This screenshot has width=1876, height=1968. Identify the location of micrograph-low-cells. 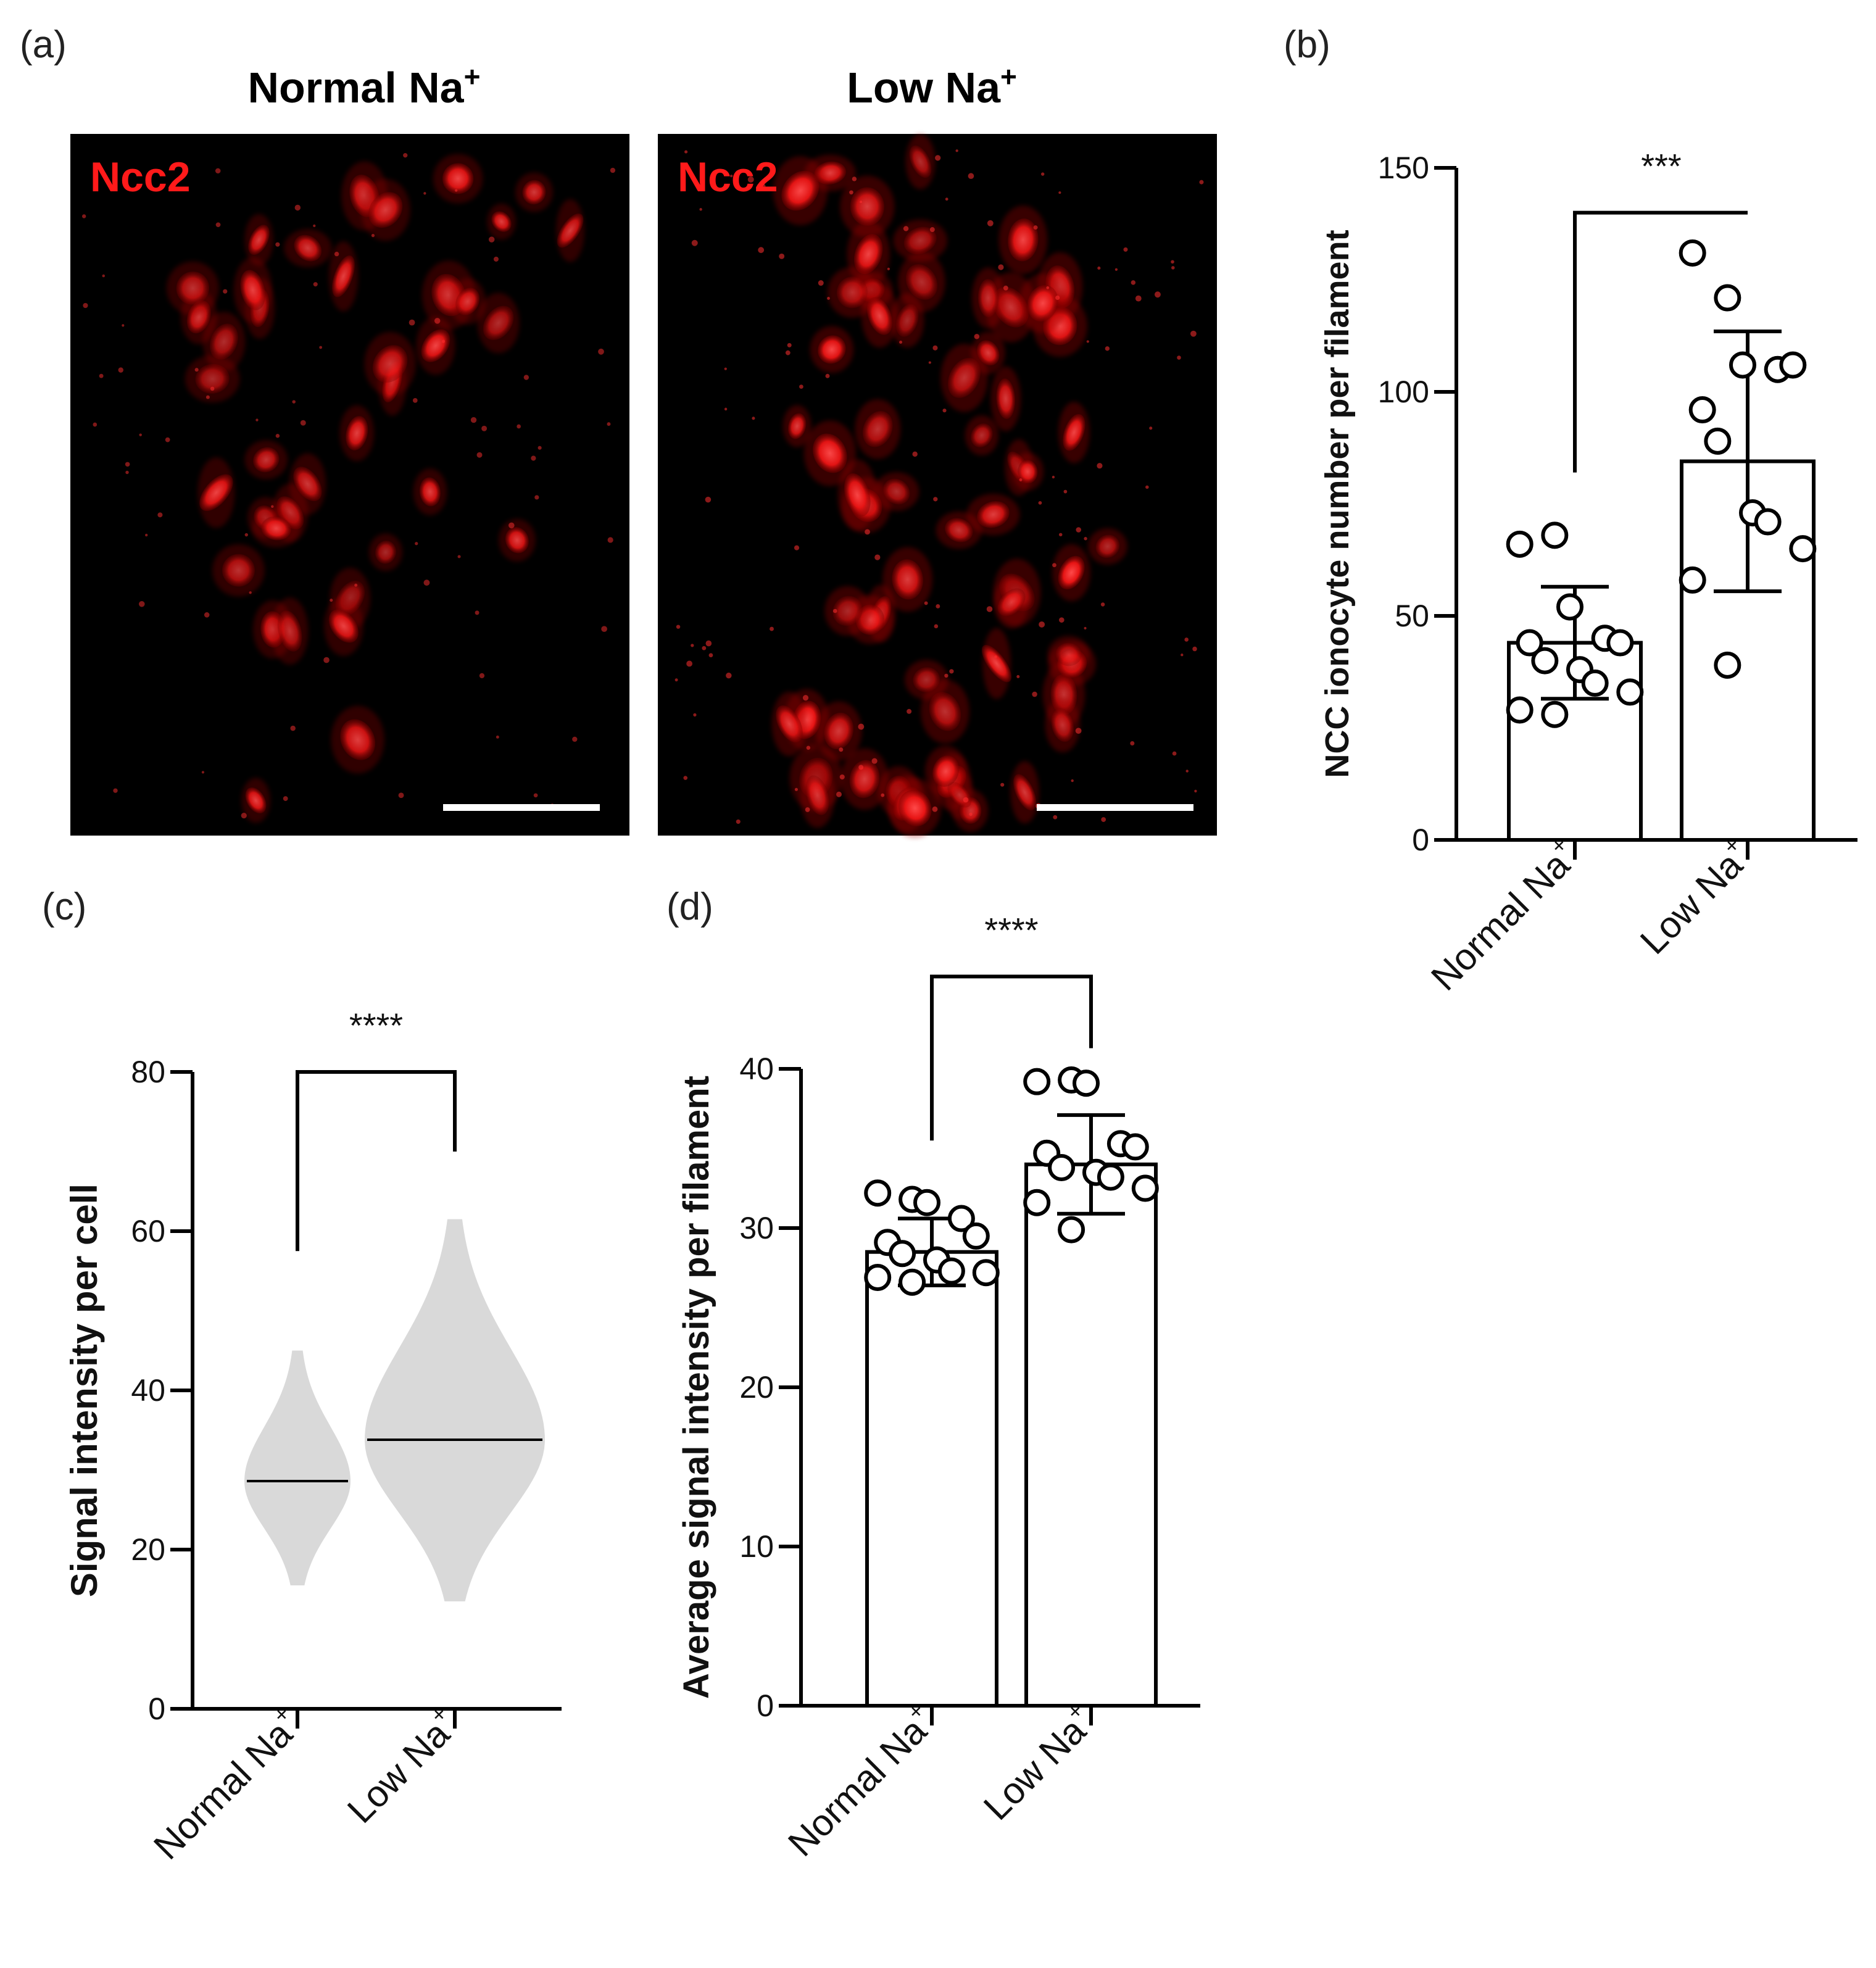
(939, 486).